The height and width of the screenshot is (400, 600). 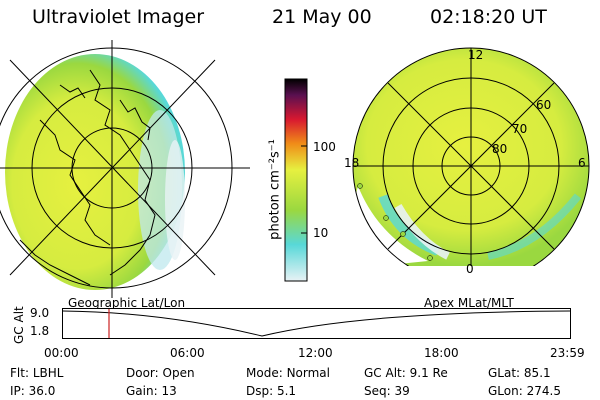 I want to click on timeline-y-tick-low: 1.8, so click(x=40, y=331).